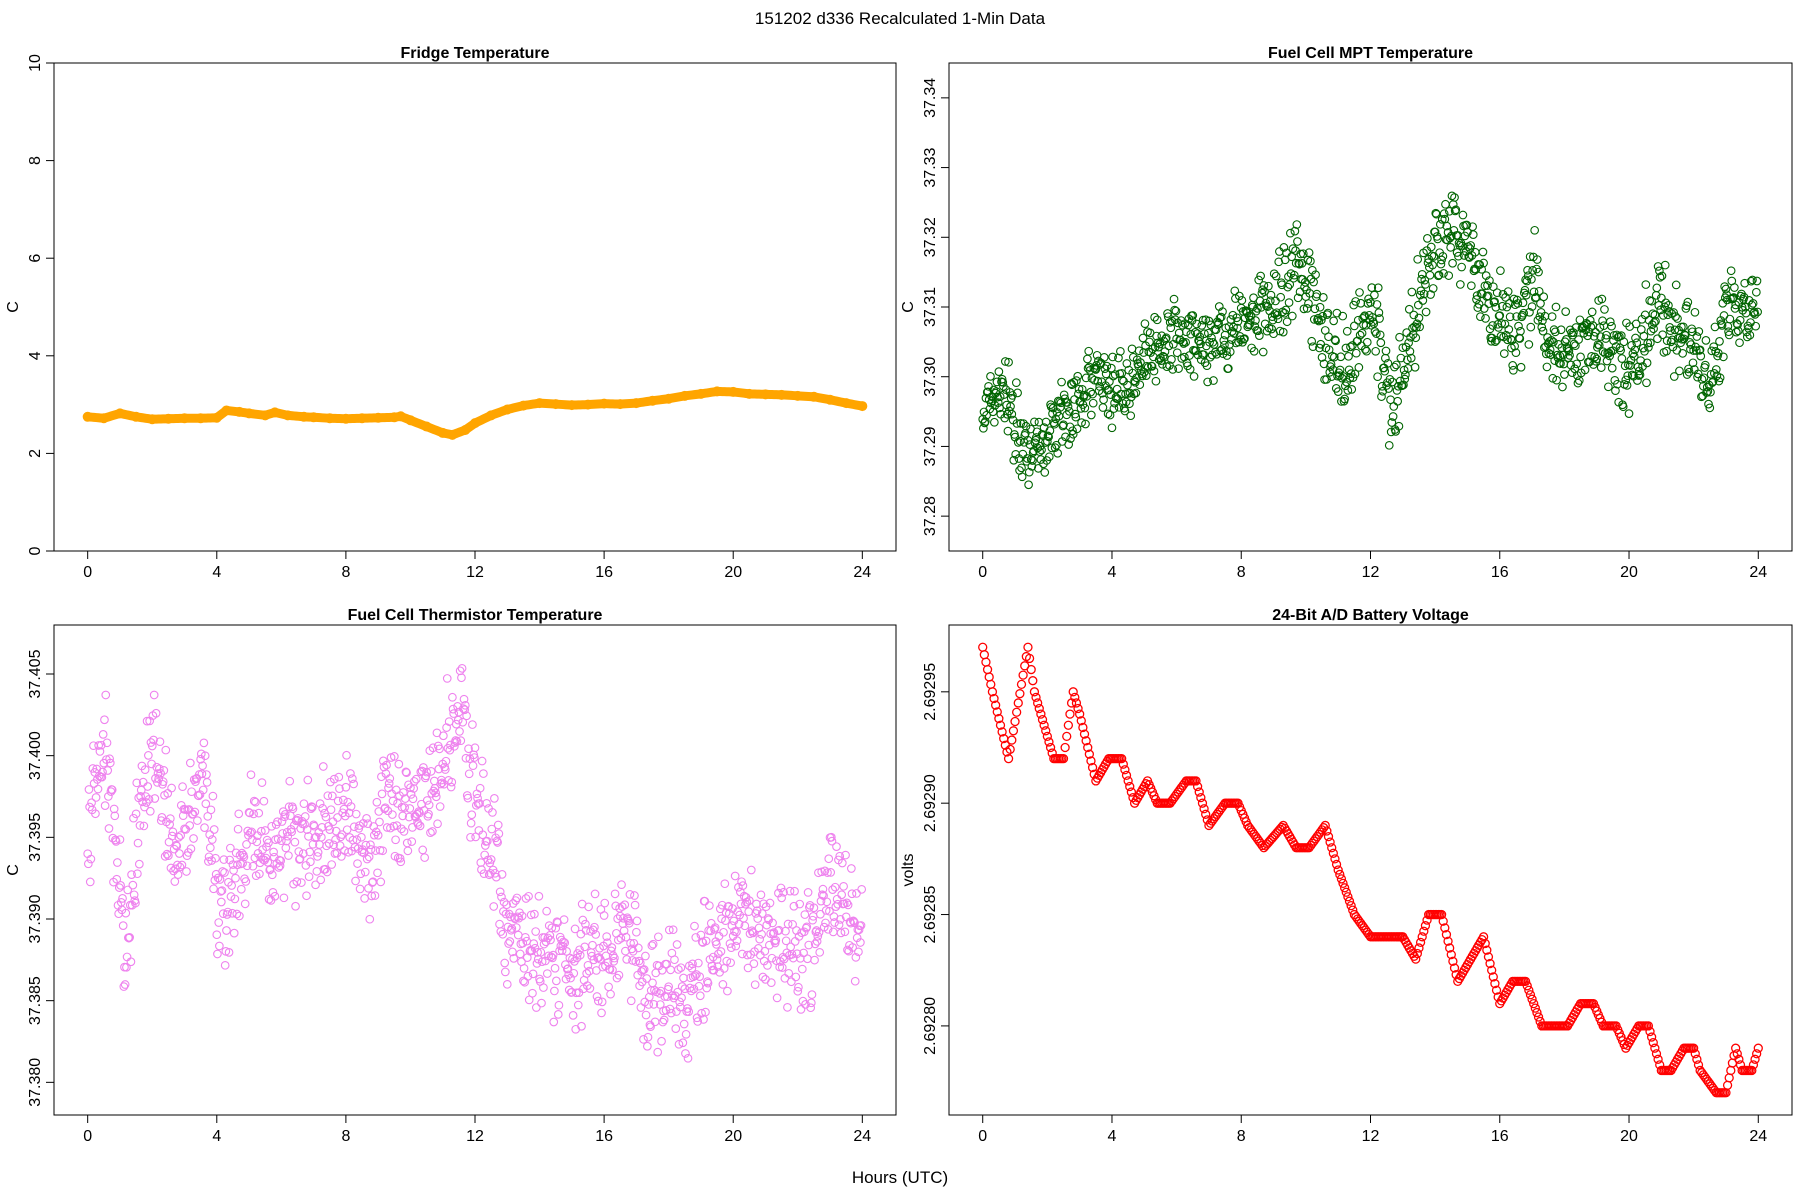  What do you see at coordinates (474, 53) in the screenshot?
I see `panel-title: Fridge Temperature` at bounding box center [474, 53].